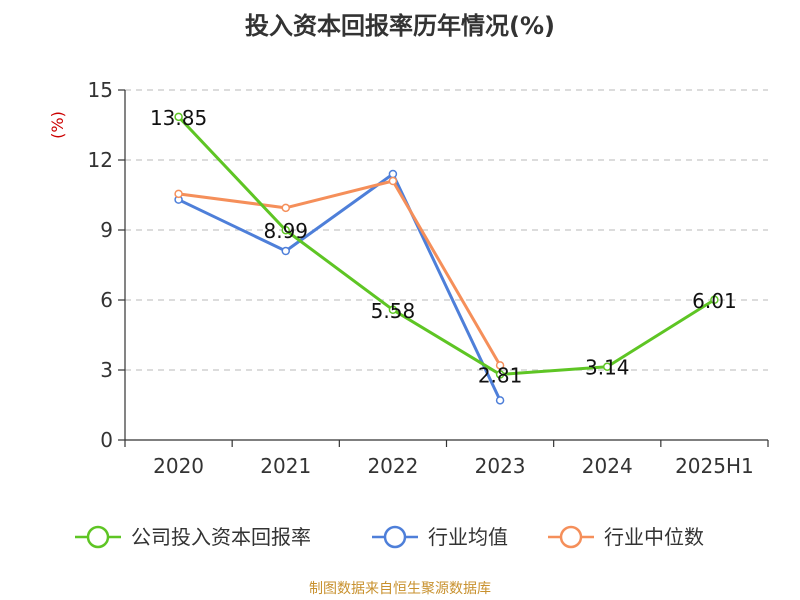 Image resolution: width=800 pixels, height=600 pixels. I want to click on x-tick-label: 2023, so click(500, 466).